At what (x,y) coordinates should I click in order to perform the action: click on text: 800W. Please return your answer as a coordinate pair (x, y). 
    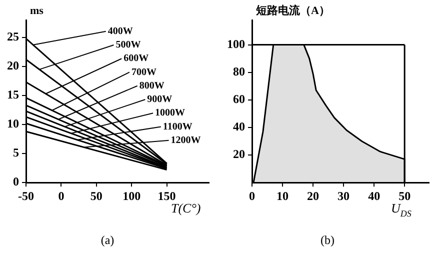
    Looking at the image, I should click on (151, 86).